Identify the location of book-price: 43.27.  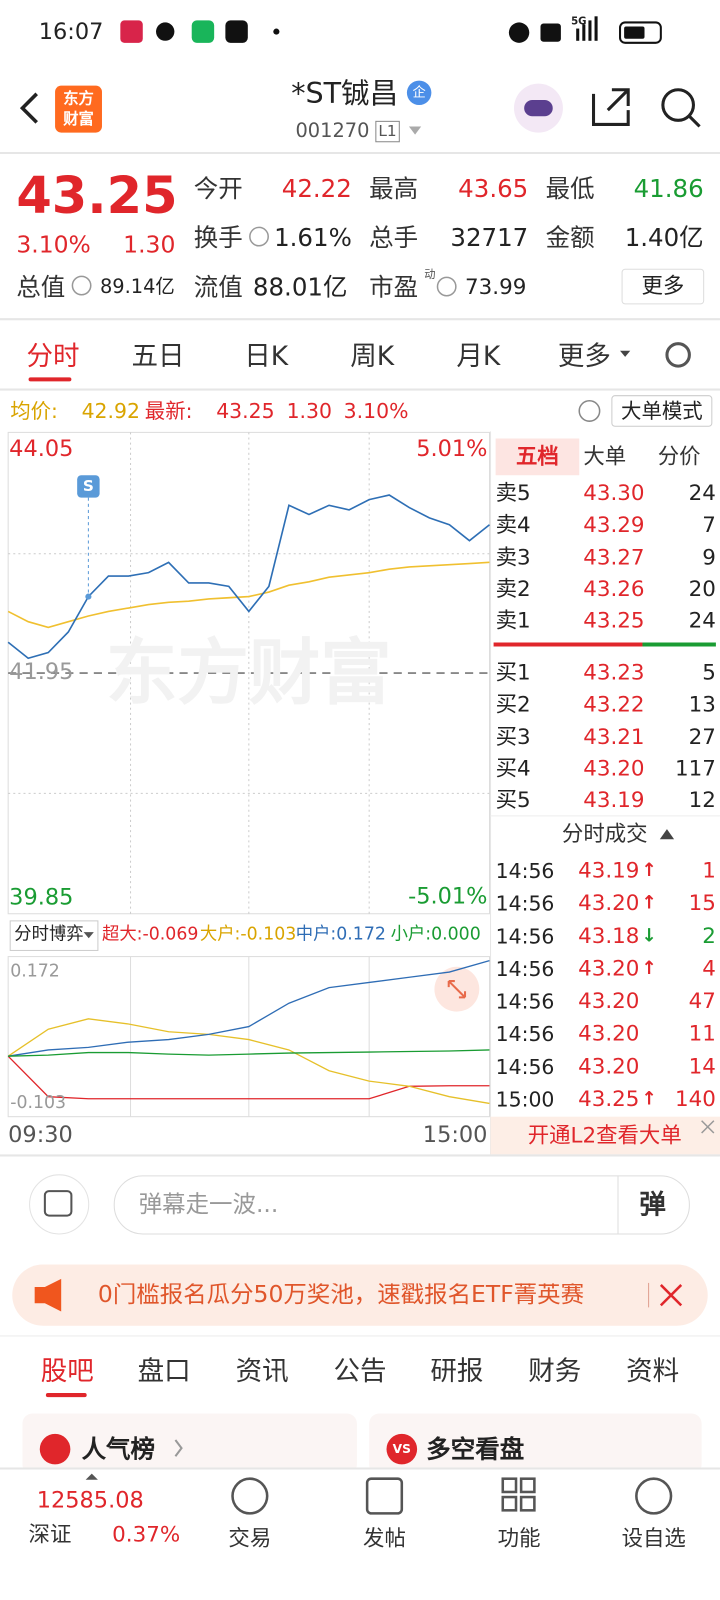
(614, 557).